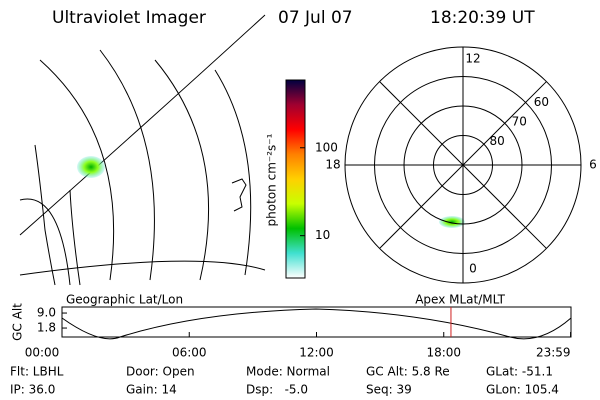 This screenshot has width=600, height=400. Describe the element at coordinates (42, 353) in the screenshot. I see `x-tick-label: 00:00` at that location.